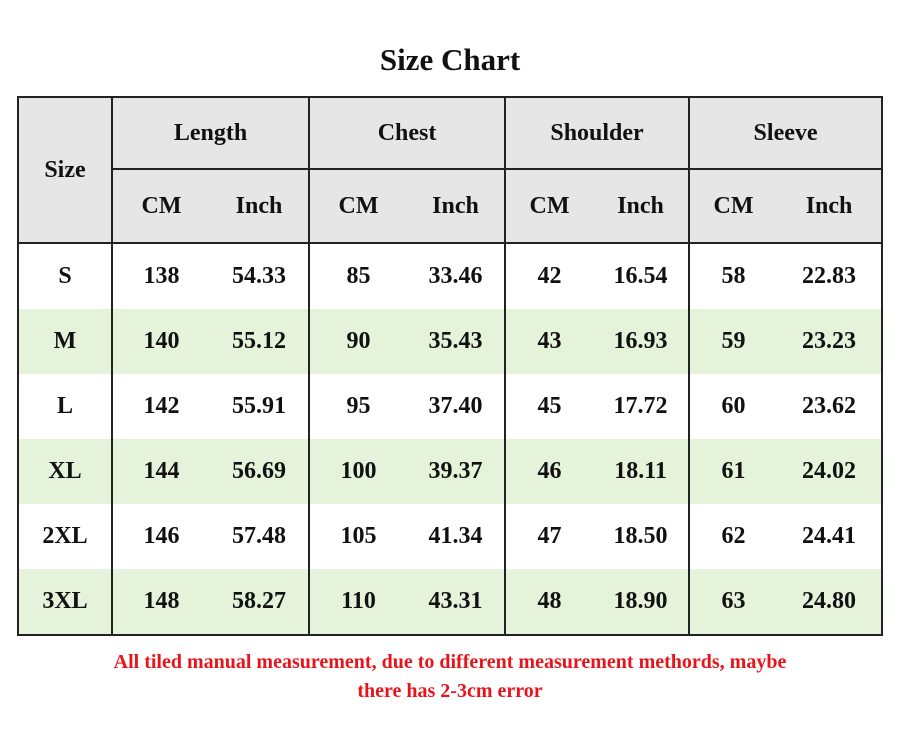  I want to click on shoulder-inch-cell: 18.50, so click(641, 536).